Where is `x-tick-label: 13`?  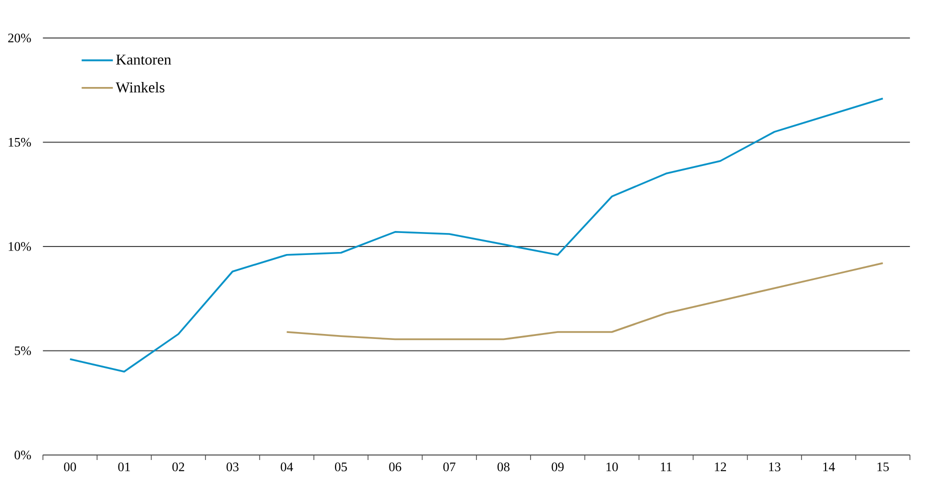
x-tick-label: 13 is located at coordinates (774, 467).